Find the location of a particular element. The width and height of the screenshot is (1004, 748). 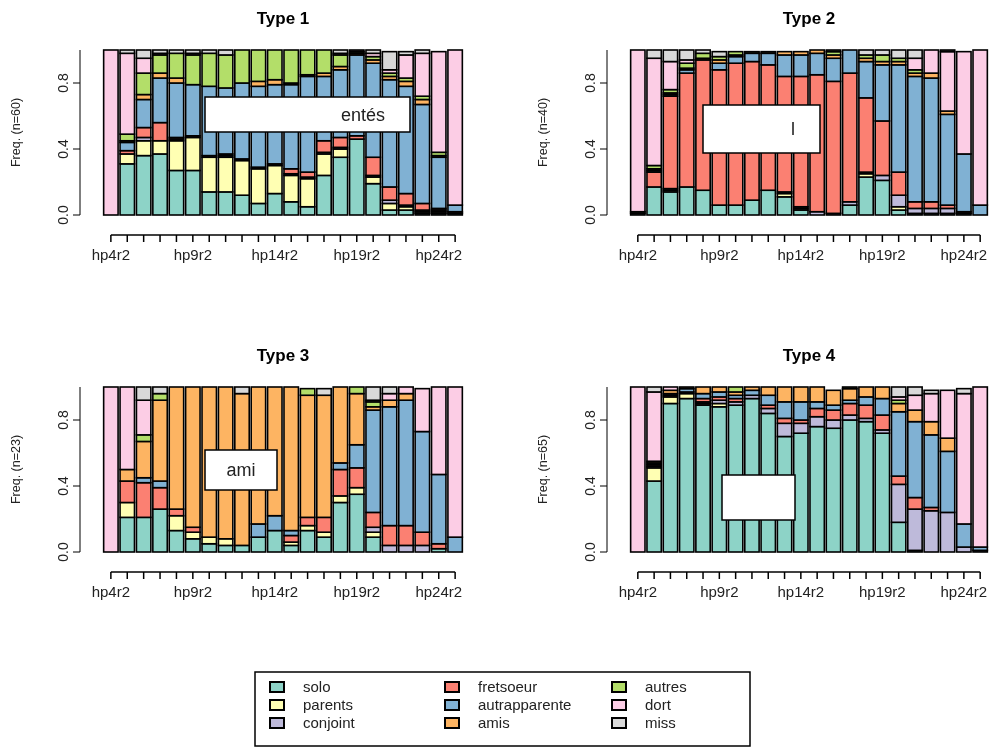

legend-label: fretsoeur is located at coordinates (508, 686).